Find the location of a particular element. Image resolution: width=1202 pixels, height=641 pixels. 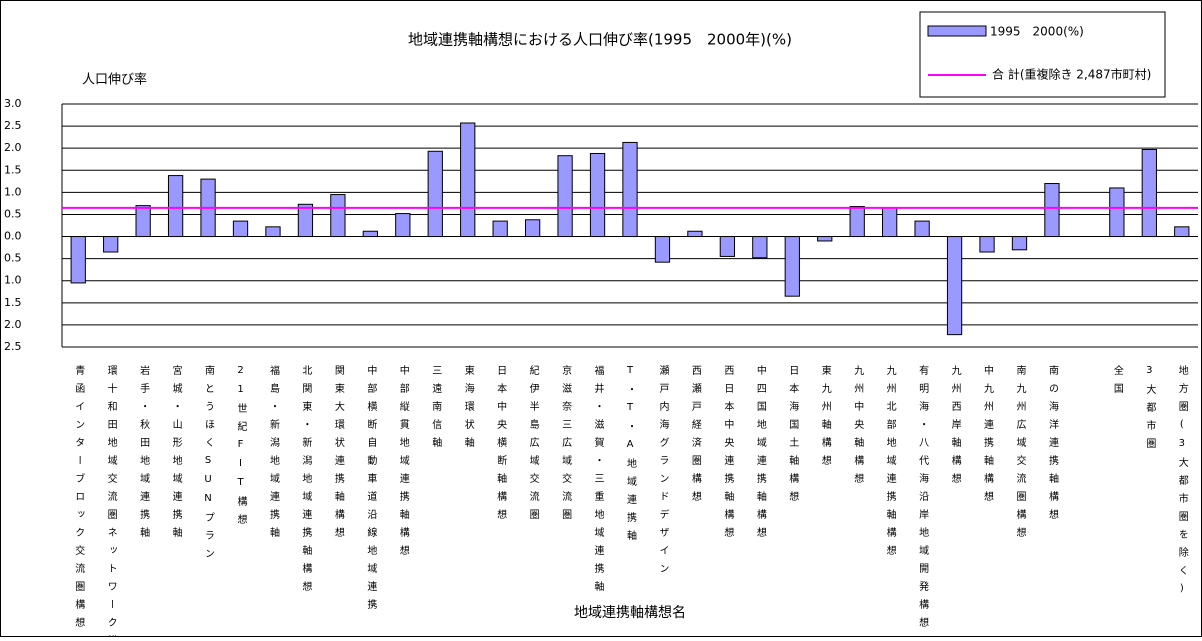

x-tick-label: 中部横断自動車道沿線地域連携 is located at coordinates (371, 490).